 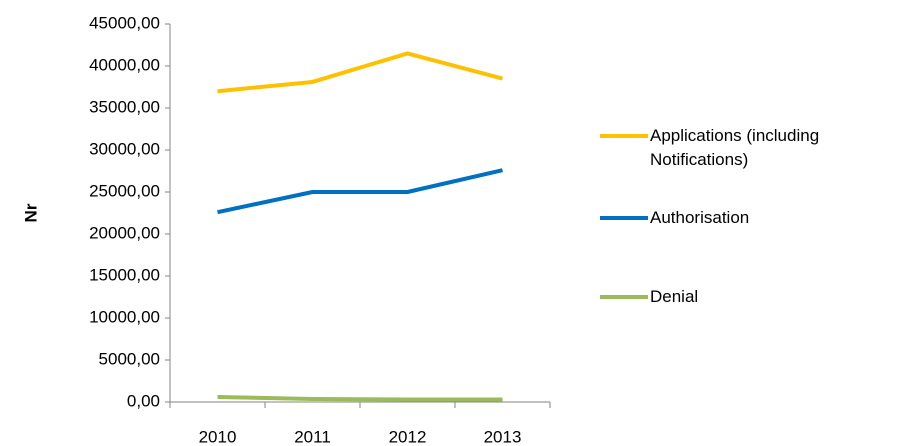 What do you see at coordinates (30, 212) in the screenshot?
I see `y-axis-label: Nr` at bounding box center [30, 212].